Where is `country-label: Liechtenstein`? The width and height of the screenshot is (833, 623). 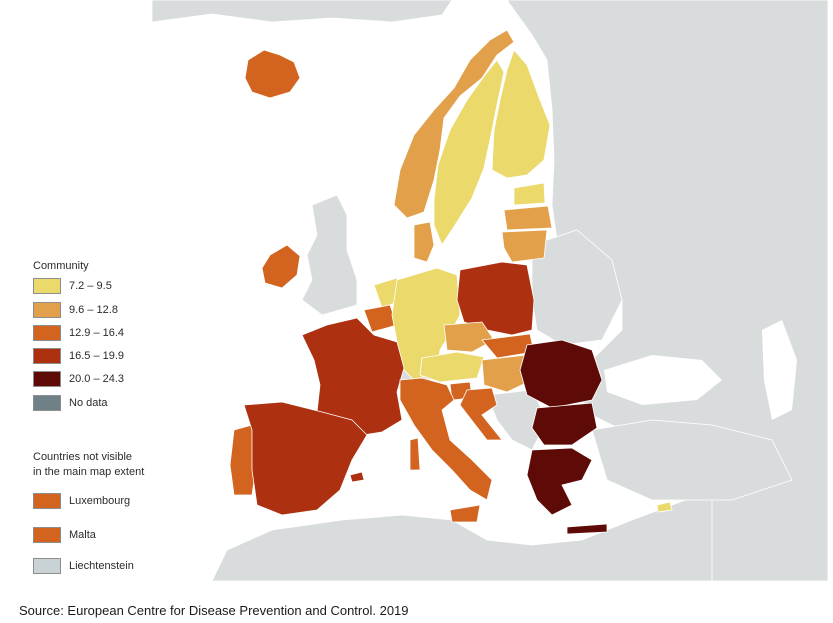 country-label: Liechtenstein is located at coordinates (101, 566).